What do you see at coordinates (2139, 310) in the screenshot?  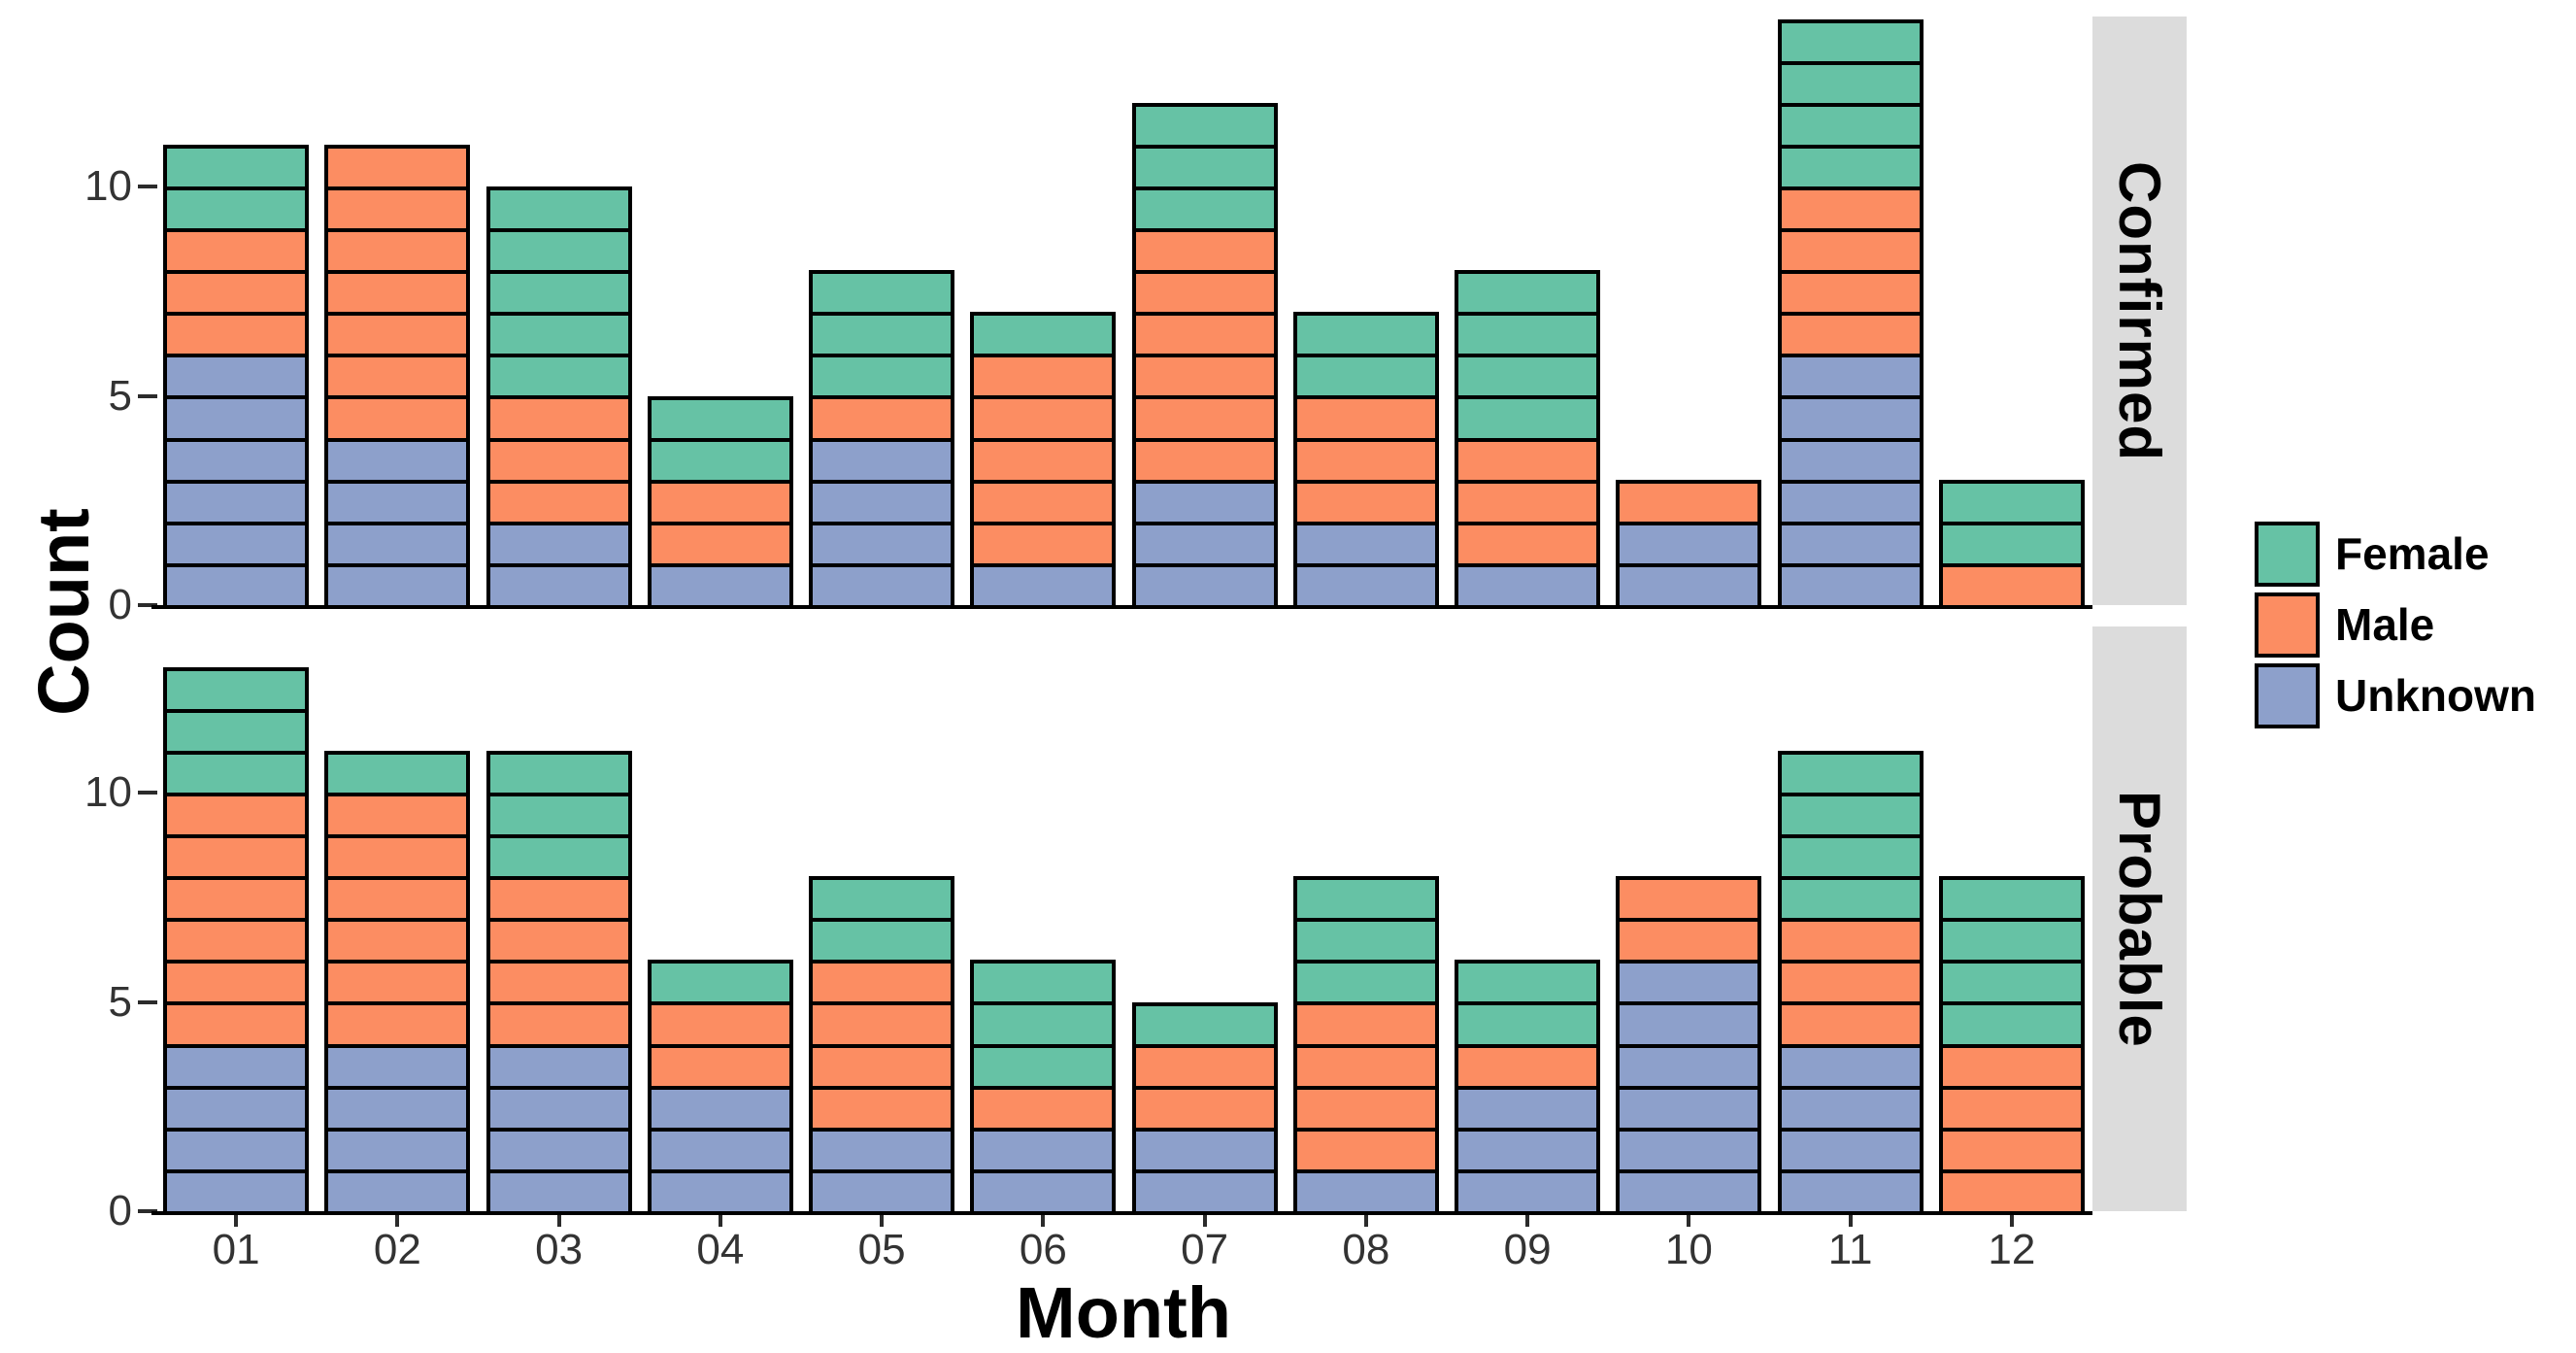 I see `facet-strip-label-confirmed: Confirmed` at bounding box center [2139, 310].